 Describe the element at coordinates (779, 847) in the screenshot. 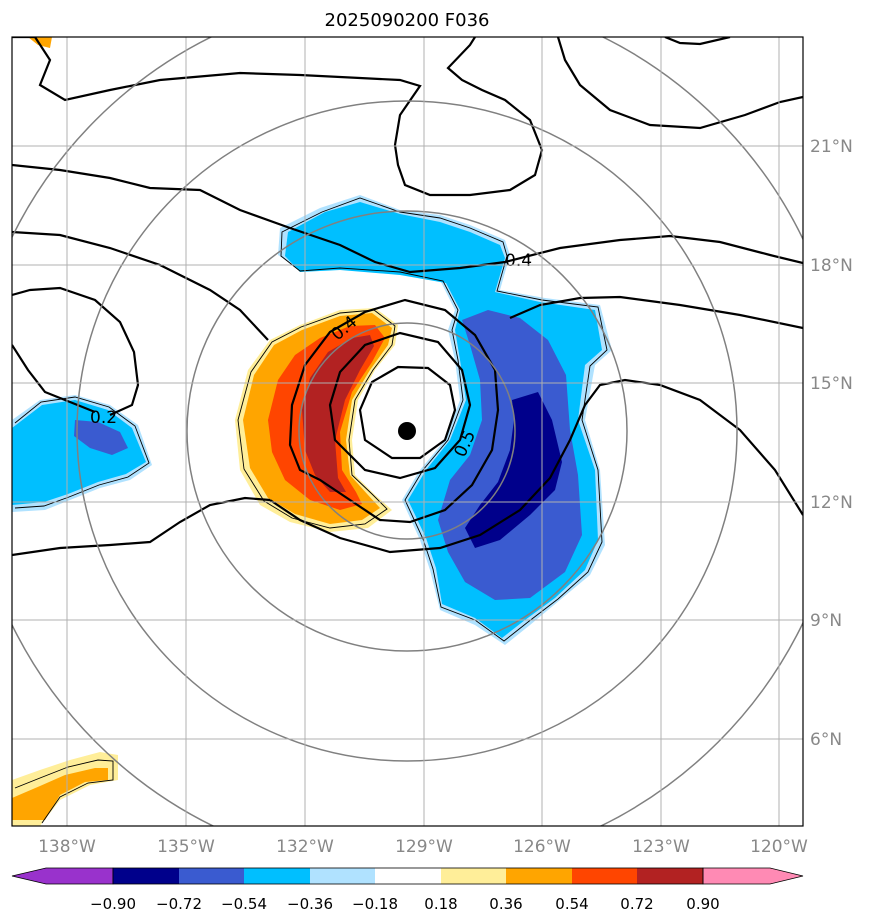

I see `lon-label: 120°W` at that location.